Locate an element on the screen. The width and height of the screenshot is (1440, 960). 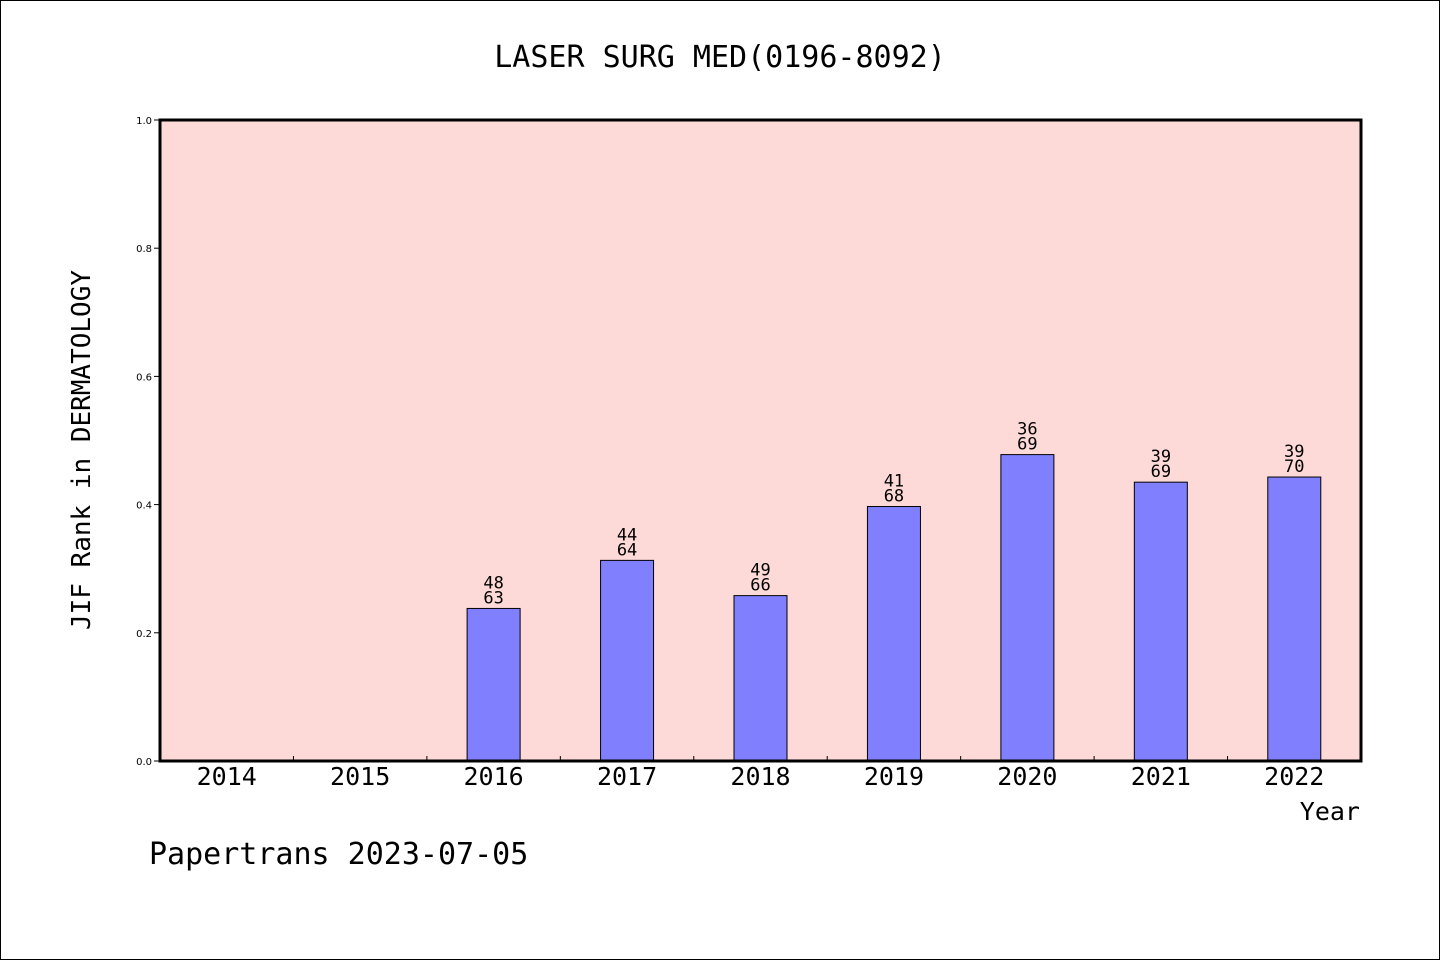
x-tick-label: 2015 is located at coordinates (360, 776).